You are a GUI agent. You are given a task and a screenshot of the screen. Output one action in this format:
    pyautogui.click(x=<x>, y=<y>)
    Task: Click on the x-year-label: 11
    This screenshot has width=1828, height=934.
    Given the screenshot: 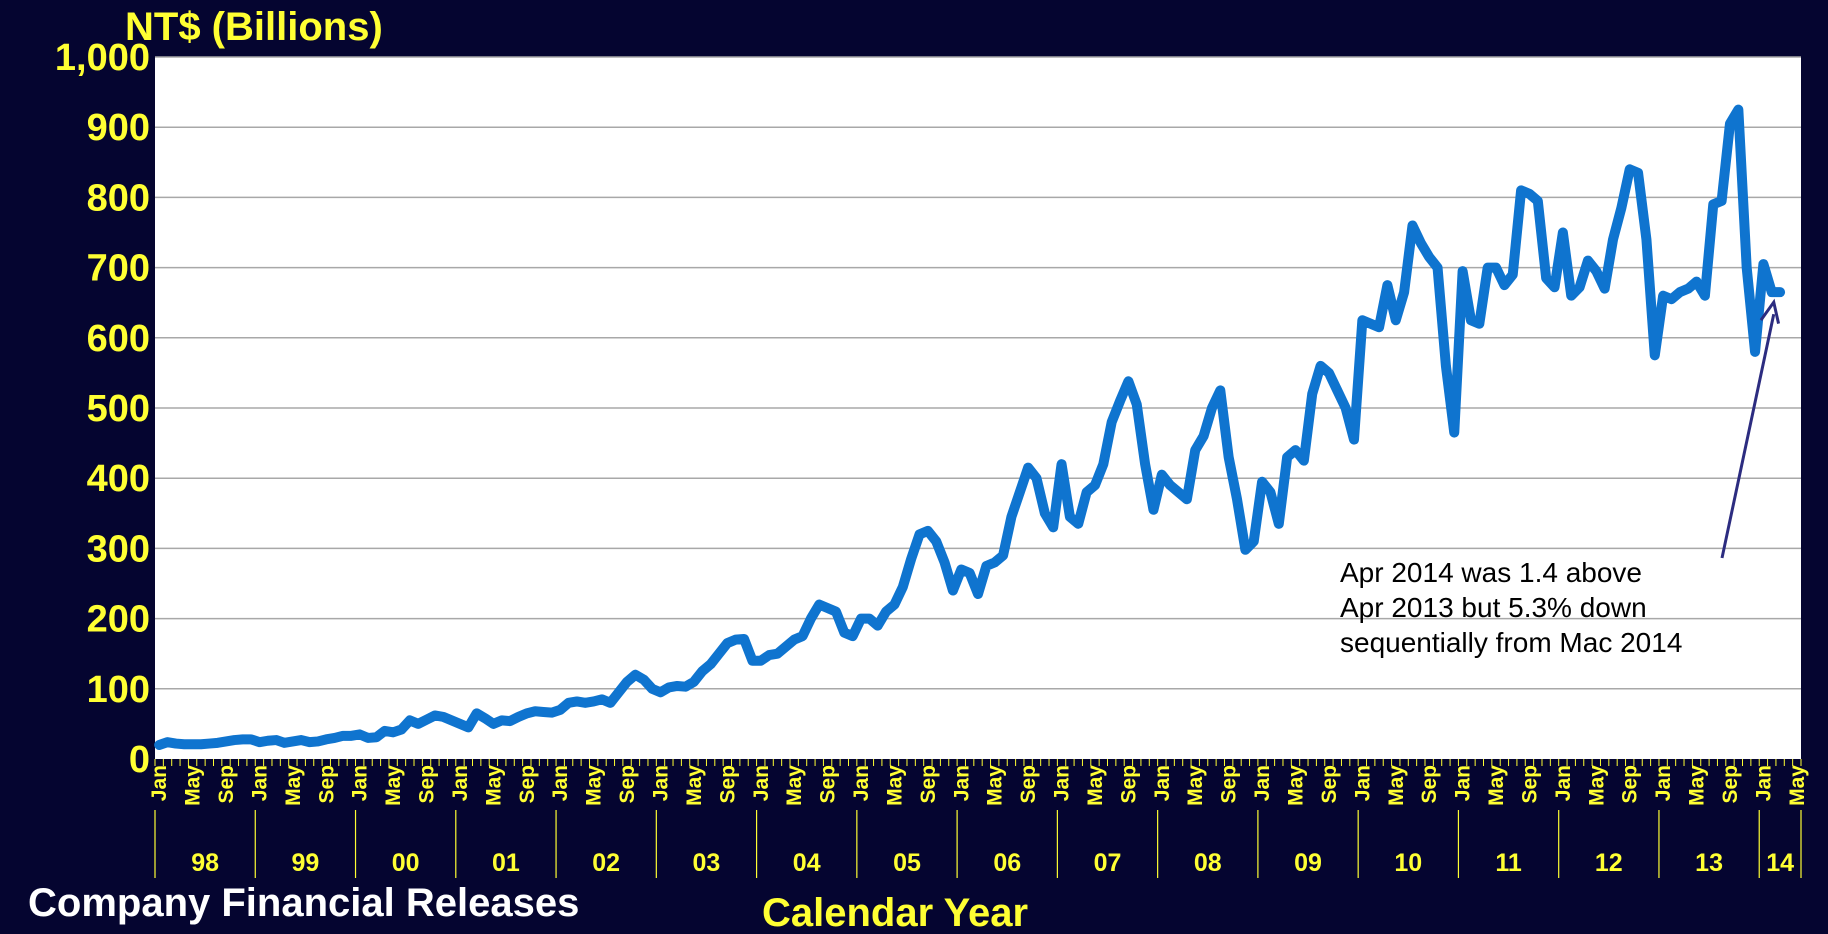 What is the action you would take?
    pyautogui.click(x=1508, y=863)
    